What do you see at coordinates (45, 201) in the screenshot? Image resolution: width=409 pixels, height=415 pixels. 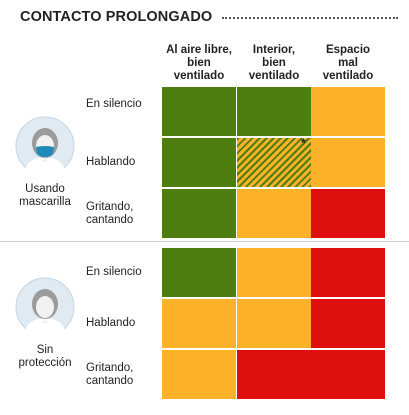 I see `group-label-line: mascarilla` at bounding box center [45, 201].